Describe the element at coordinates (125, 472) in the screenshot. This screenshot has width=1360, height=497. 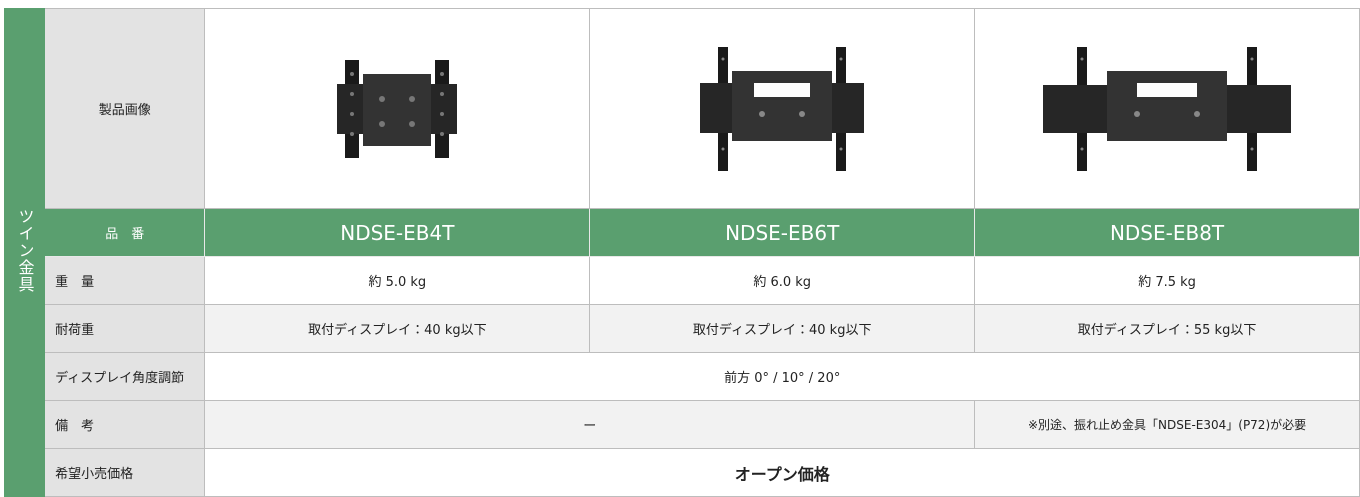
I see `price-label: 希望小売価格` at that location.